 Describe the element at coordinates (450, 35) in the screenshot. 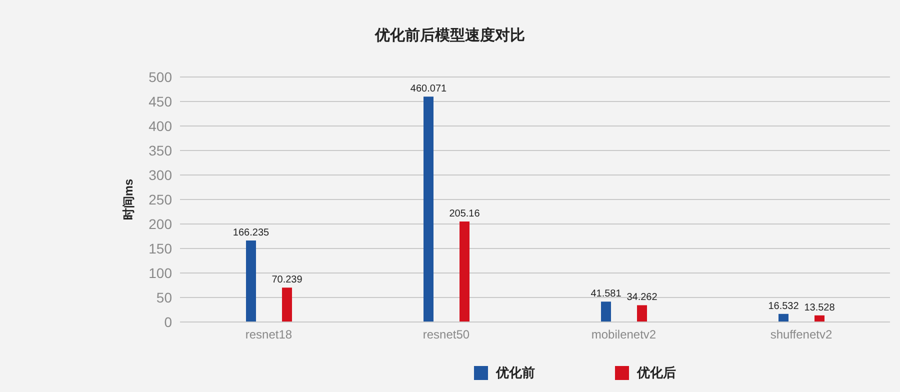

I see `chart-title: 优化前后模型速度对比` at that location.